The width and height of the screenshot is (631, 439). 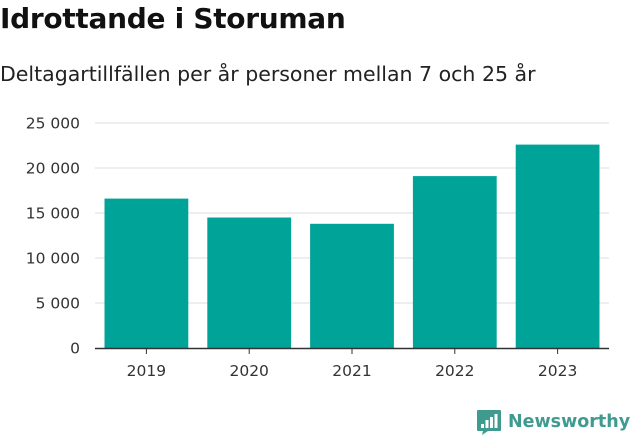 What do you see at coordinates (53, 124) in the screenshot?
I see `y-tick-label: 25 000` at bounding box center [53, 124].